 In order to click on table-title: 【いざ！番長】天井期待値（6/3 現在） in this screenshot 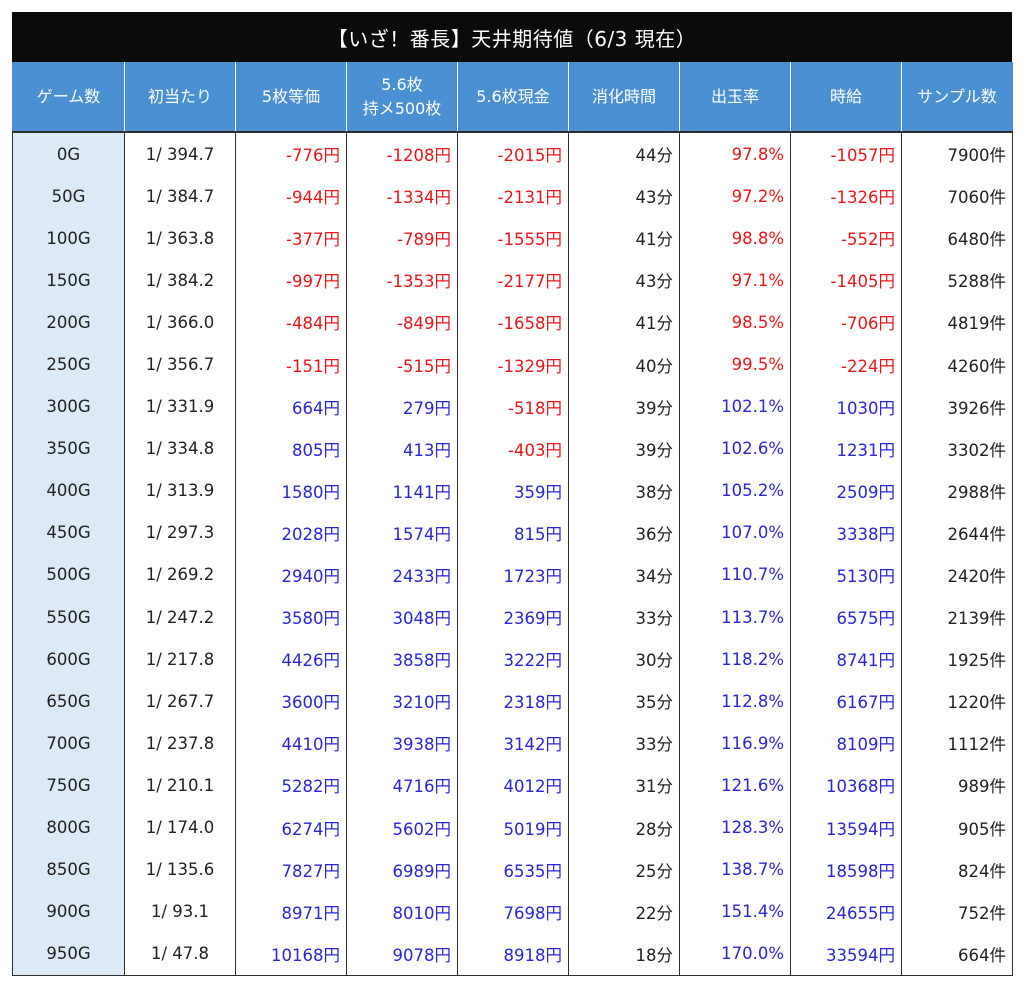, I will do `click(512, 37)`.